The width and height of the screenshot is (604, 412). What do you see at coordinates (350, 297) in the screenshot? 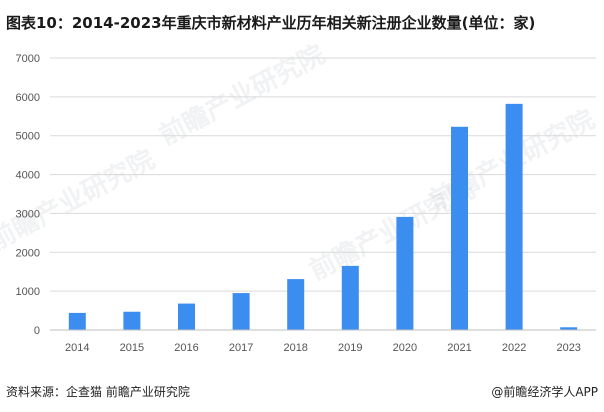
I see `bar-2019` at bounding box center [350, 297].